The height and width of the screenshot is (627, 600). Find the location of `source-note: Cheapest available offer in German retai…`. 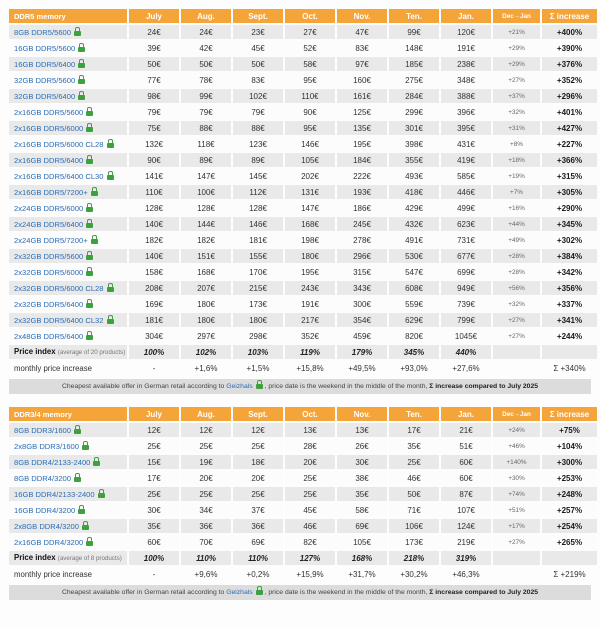

source-note: Cheapest available offer in German retai… is located at coordinates (300, 386).